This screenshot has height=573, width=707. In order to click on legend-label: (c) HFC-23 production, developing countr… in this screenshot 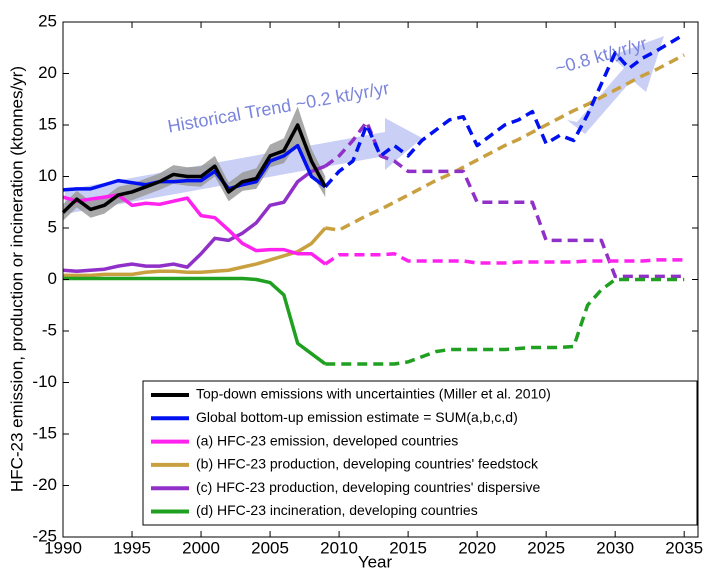, I will do `click(368, 487)`.